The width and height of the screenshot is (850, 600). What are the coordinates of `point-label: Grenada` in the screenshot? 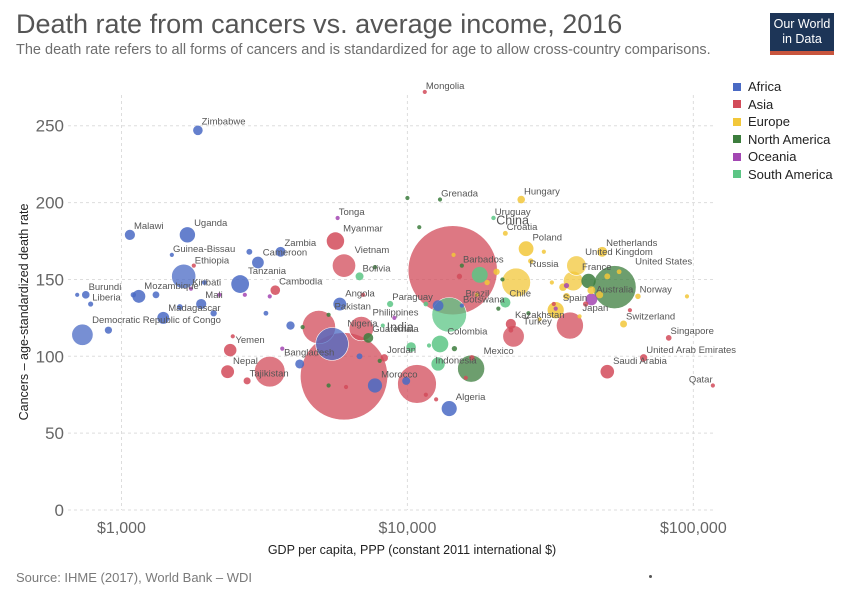 It's located at (460, 193).